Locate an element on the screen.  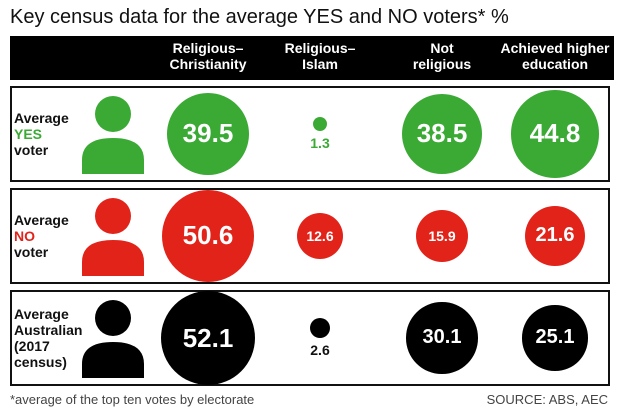
value-label: 25.1 is located at coordinates (555, 337).